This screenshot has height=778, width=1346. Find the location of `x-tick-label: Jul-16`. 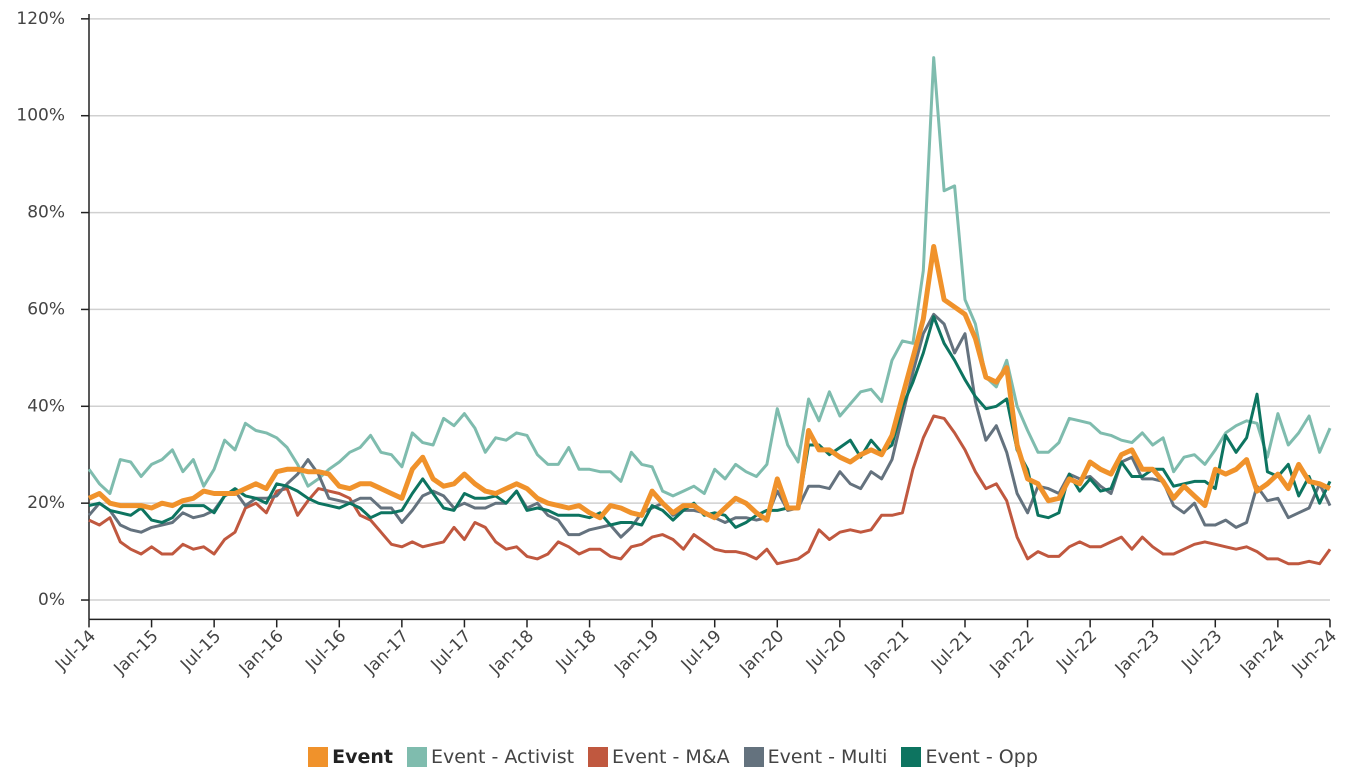

x-tick-label: Jul-16 is located at coordinates (325, 650).